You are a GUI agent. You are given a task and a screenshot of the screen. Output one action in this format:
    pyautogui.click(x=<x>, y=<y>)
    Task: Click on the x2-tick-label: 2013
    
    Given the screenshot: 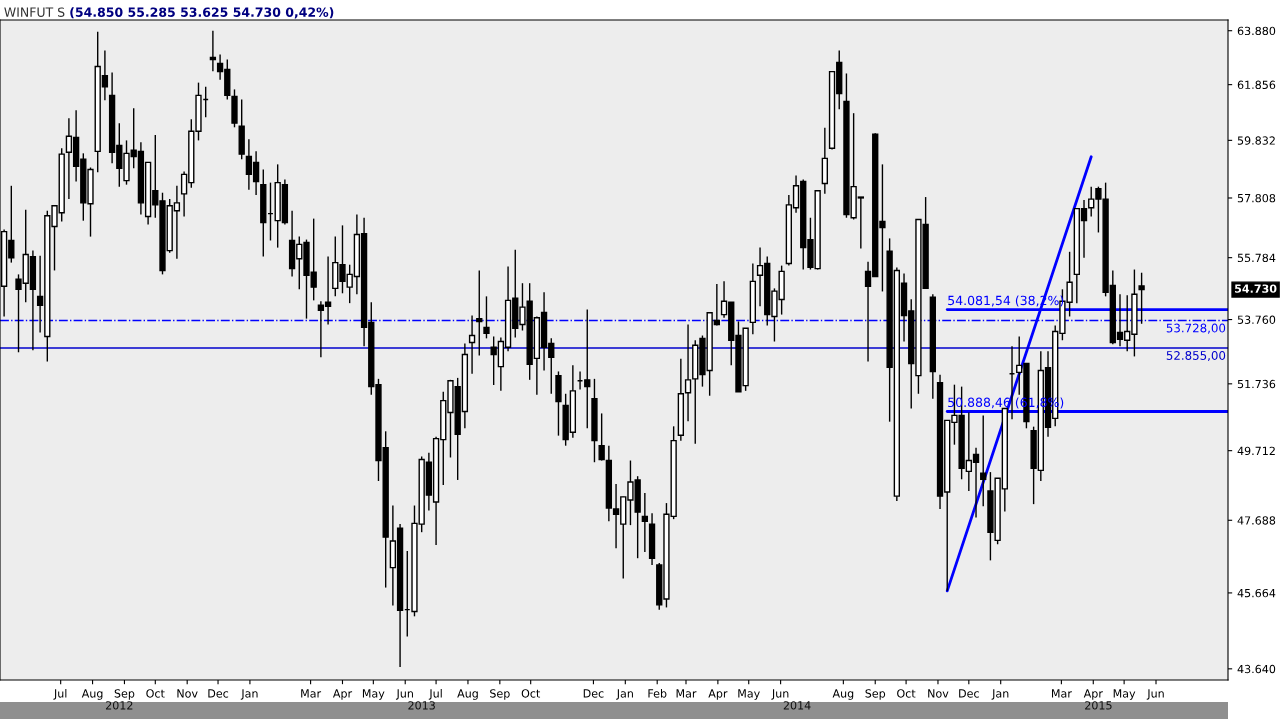 What is the action you would take?
    pyautogui.click(x=421, y=705)
    